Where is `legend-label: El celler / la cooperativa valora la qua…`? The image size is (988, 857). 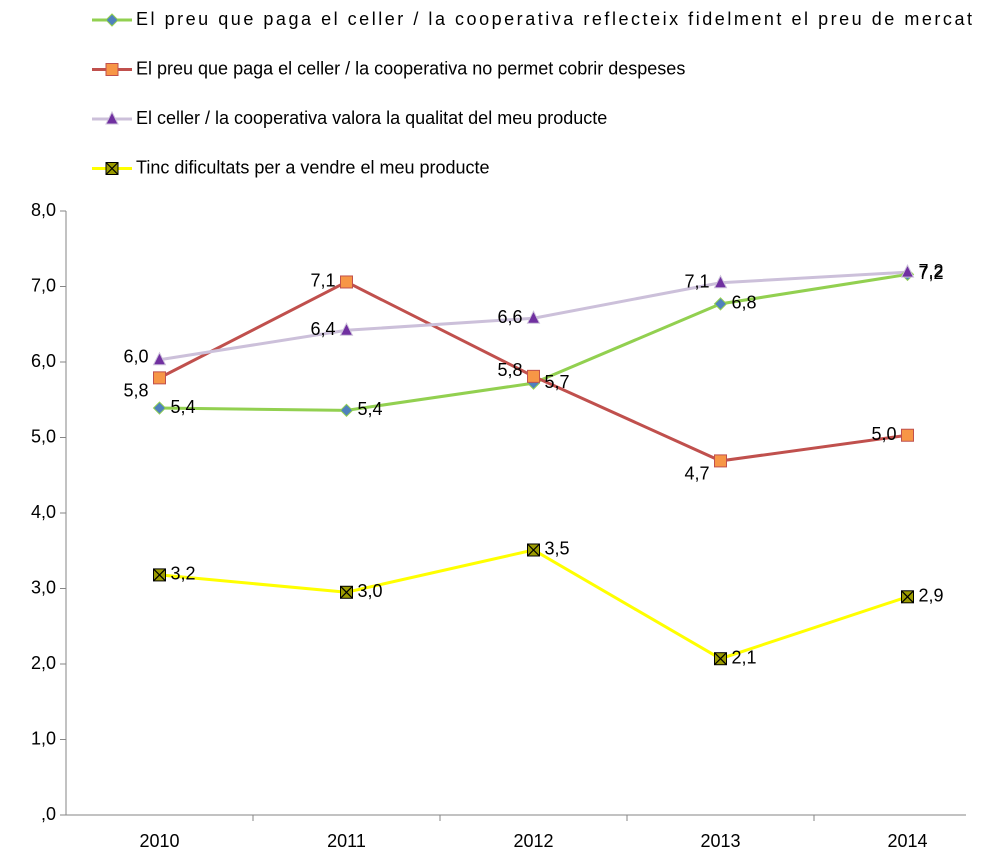 legend-label: El celler / la cooperativa valora la qua… is located at coordinates (371, 118).